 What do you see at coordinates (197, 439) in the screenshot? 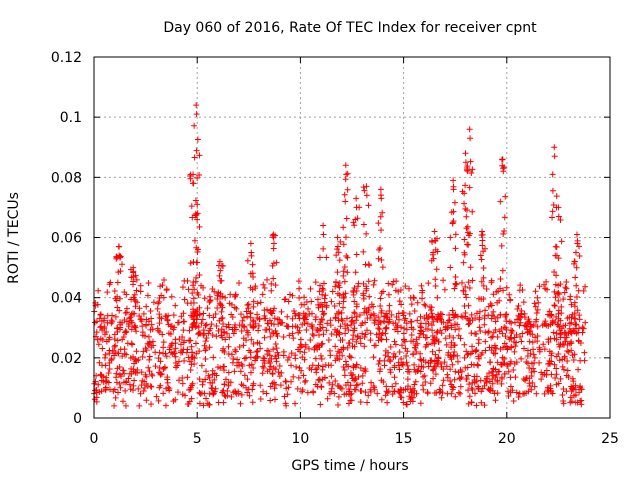
I see `x-tick-label: 5` at bounding box center [197, 439].